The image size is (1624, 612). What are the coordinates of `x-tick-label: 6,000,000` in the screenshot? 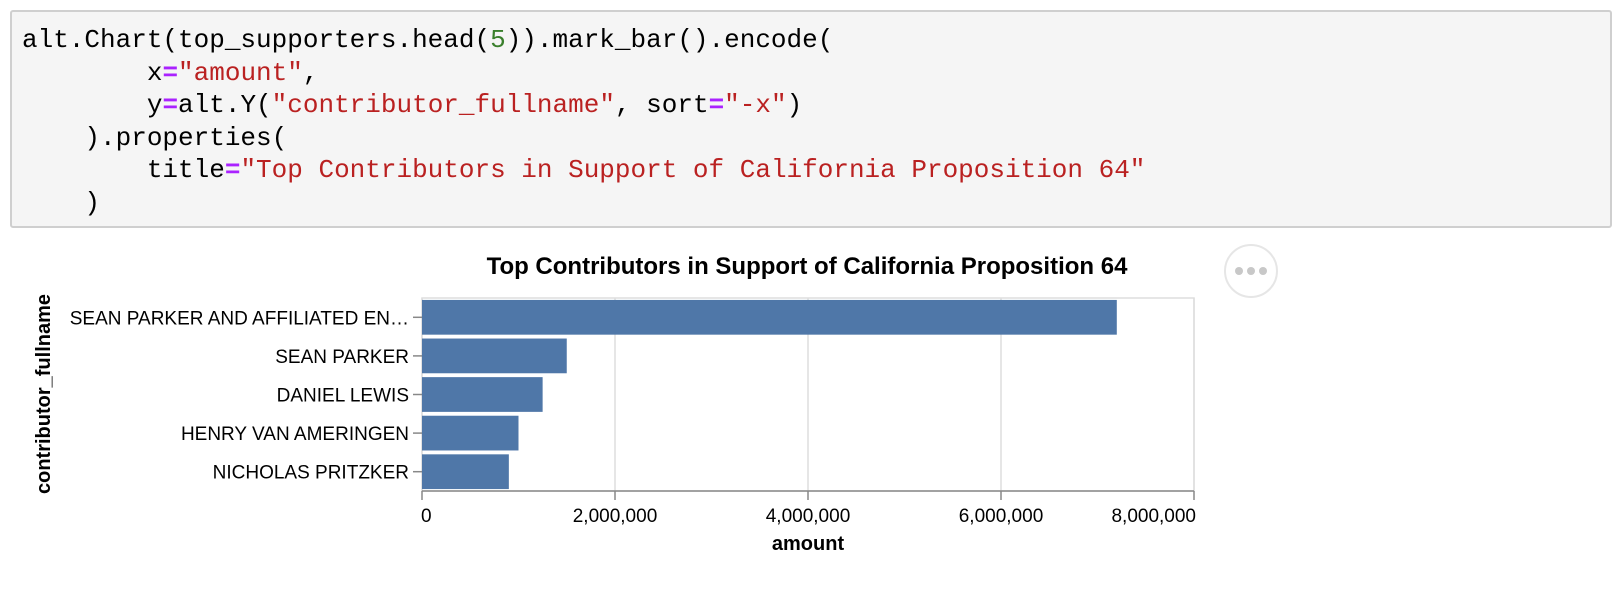 It's located at (1001, 516).